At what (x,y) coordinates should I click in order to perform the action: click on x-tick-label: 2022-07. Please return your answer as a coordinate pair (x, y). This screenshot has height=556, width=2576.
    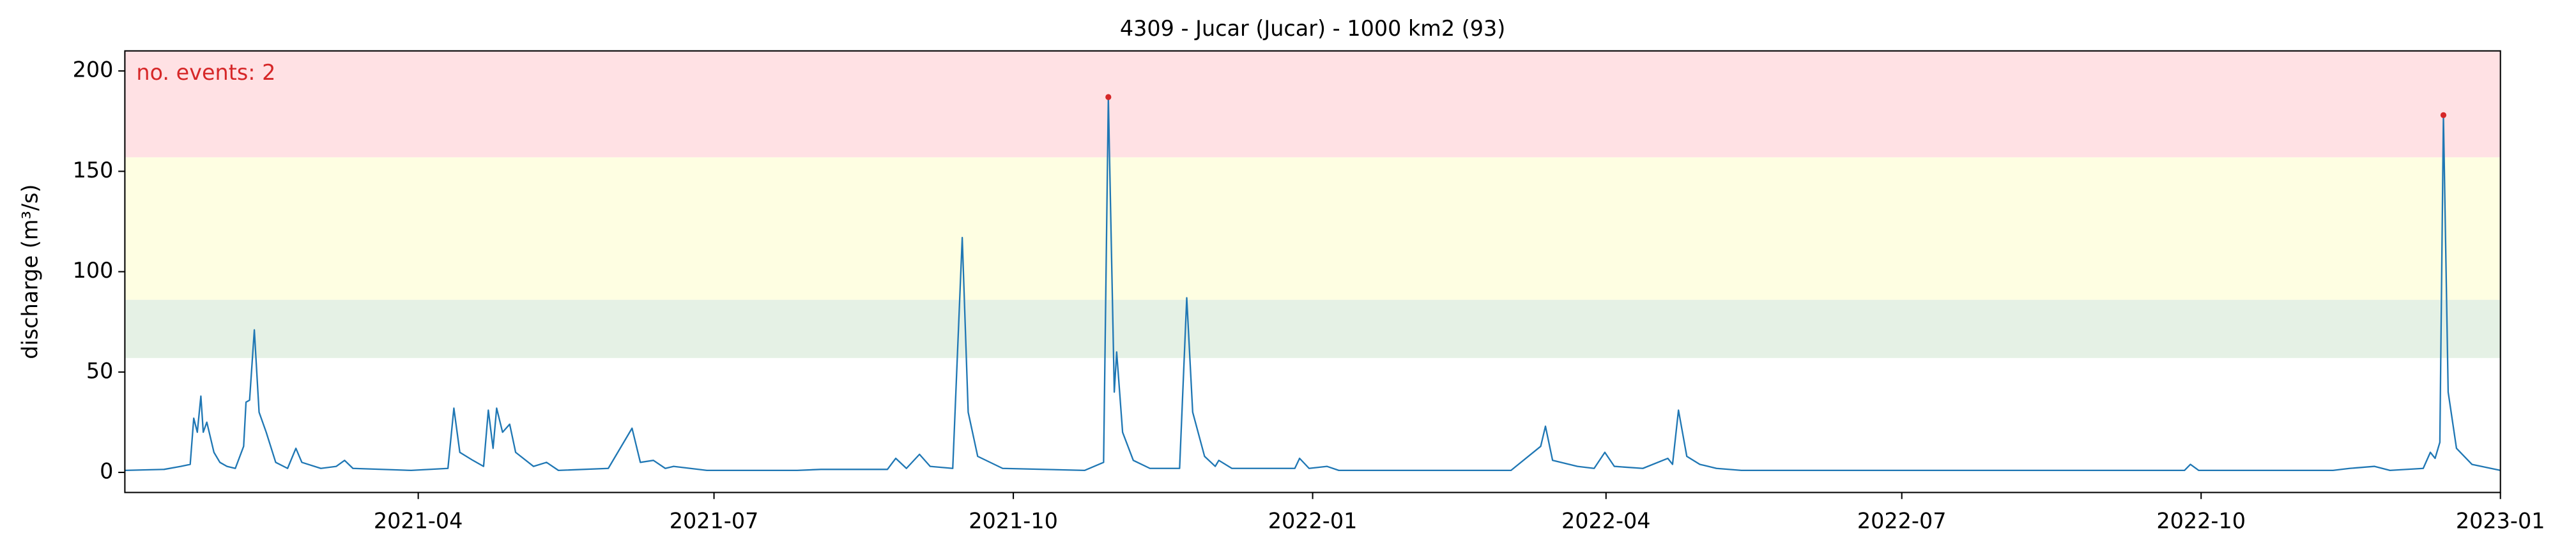
    Looking at the image, I should click on (1902, 520).